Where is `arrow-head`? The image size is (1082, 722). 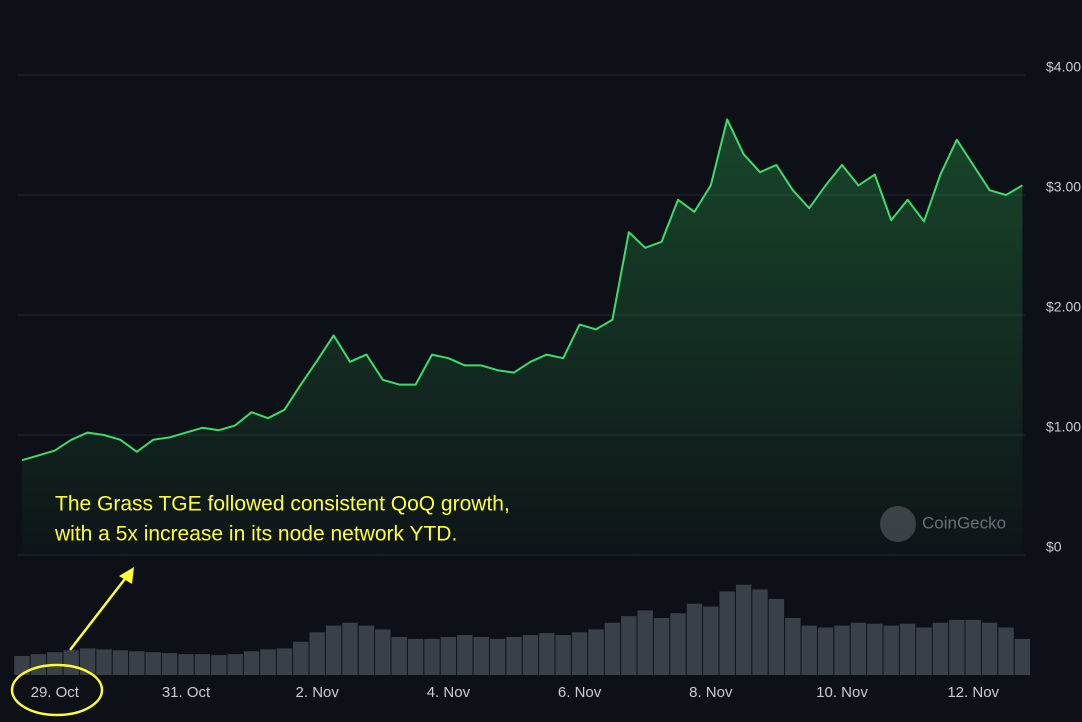 arrow-head is located at coordinates (126, 575).